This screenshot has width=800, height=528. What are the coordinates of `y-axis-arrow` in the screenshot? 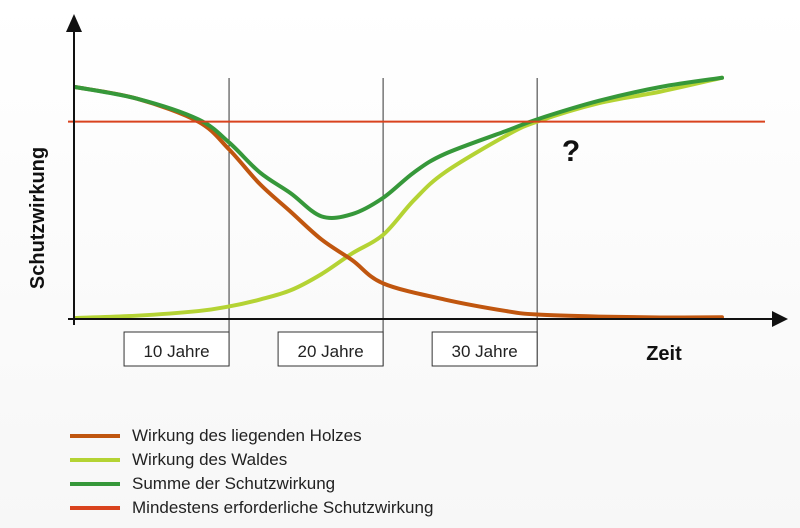 It's located at (74, 23).